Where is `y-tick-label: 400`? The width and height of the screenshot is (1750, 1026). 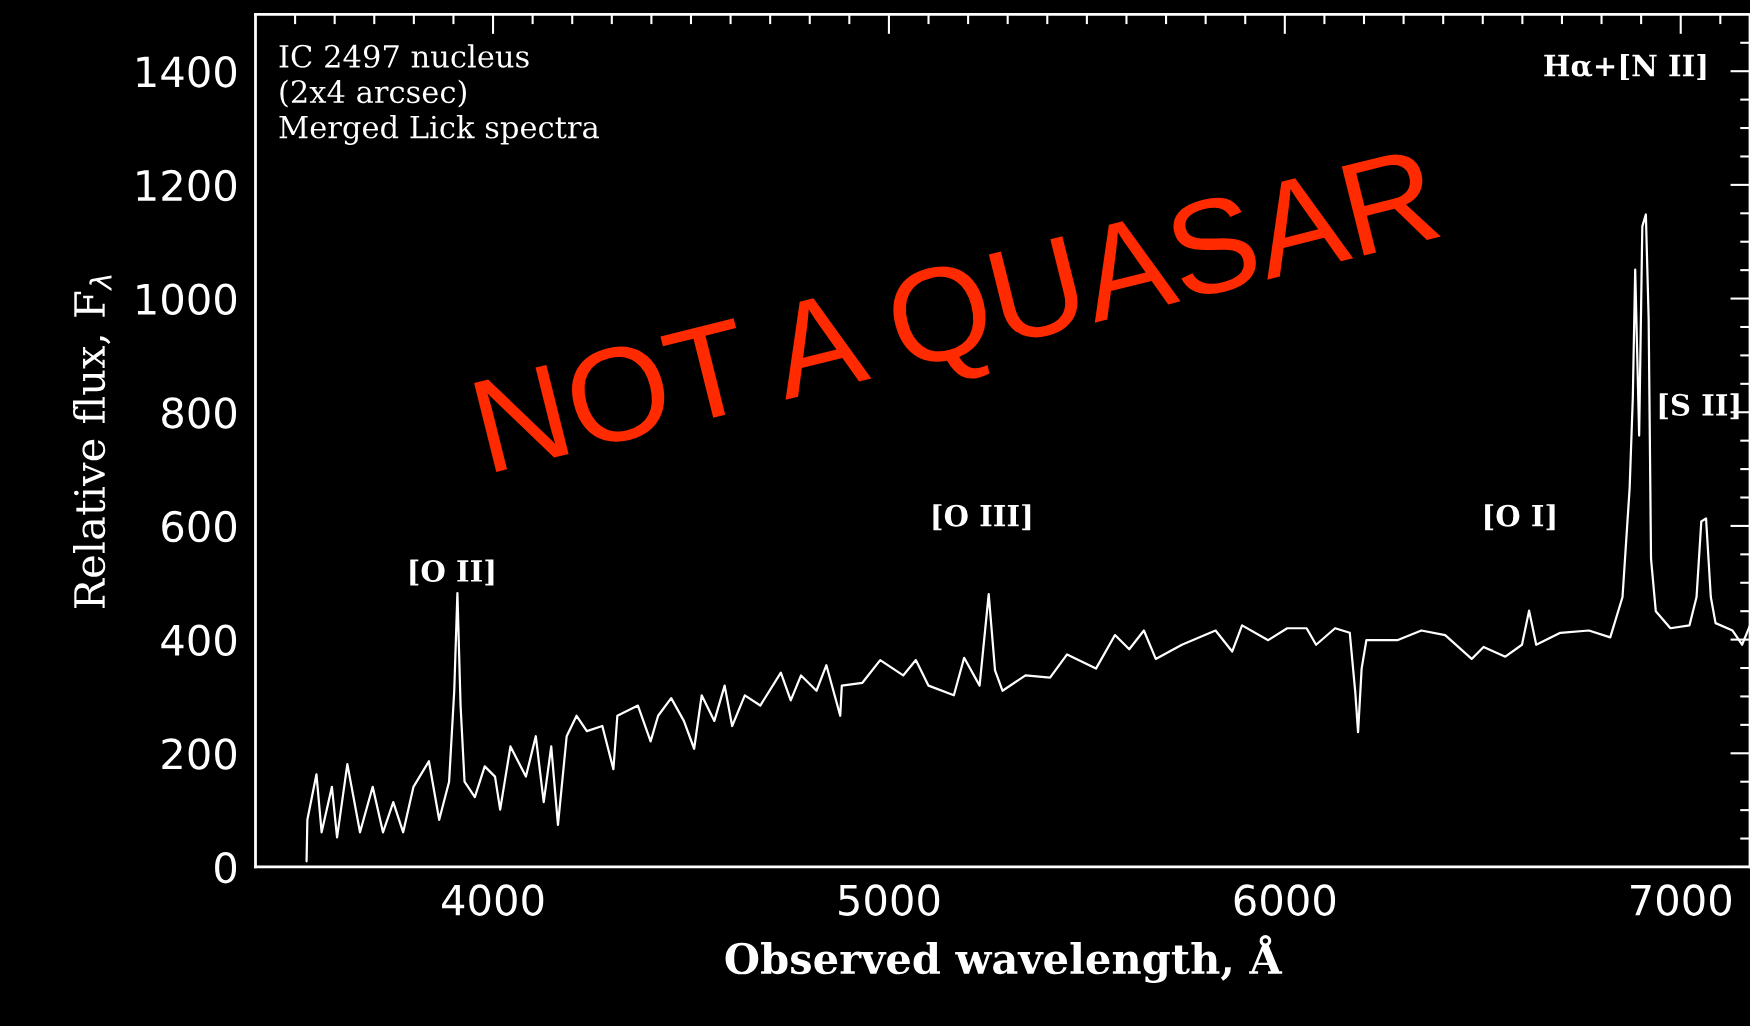 y-tick-label: 400 is located at coordinates (199, 640).